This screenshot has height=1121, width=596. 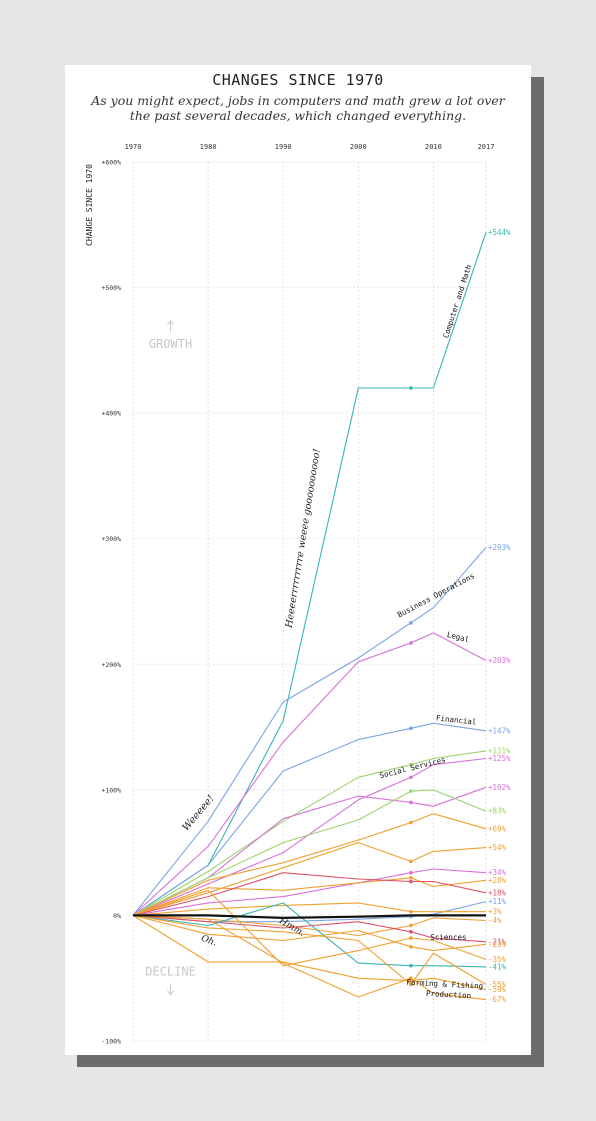 What do you see at coordinates (499, 787) in the screenshot?
I see `series-end-label: +102%` at bounding box center [499, 787].